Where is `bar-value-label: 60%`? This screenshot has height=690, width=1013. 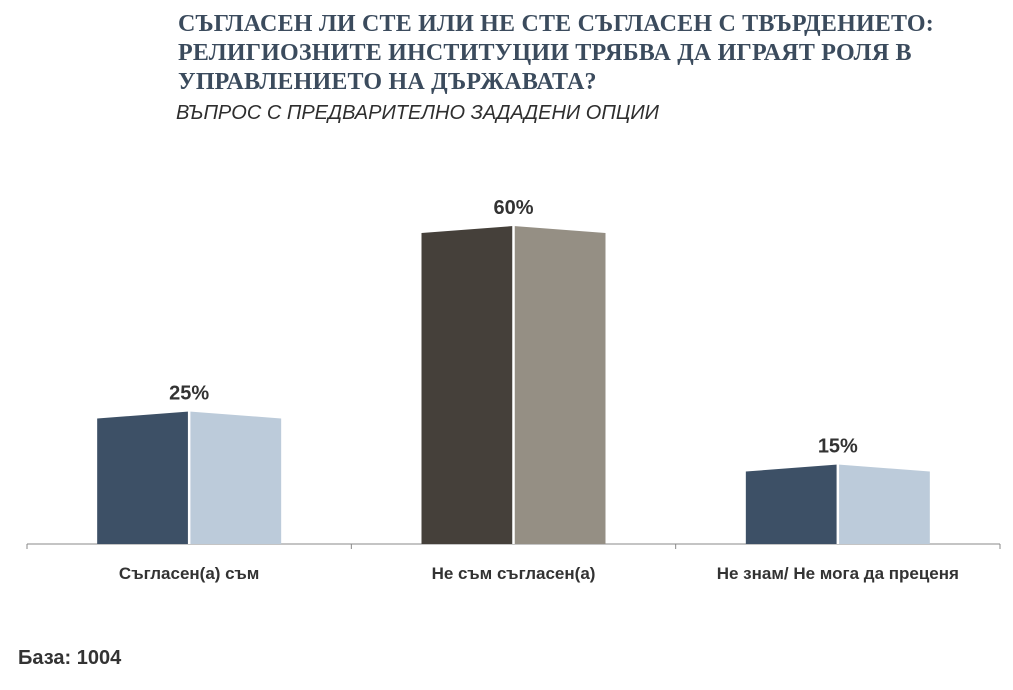 bar-value-label: 60% is located at coordinates (513, 208).